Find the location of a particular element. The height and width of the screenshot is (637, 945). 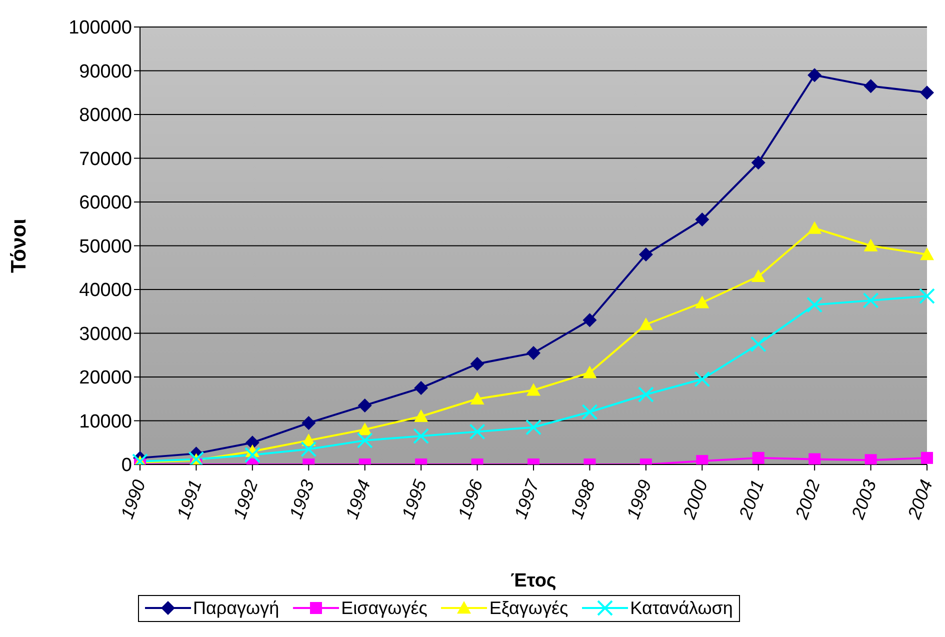

x-tick-label: 2004 is located at coordinates (920, 499).